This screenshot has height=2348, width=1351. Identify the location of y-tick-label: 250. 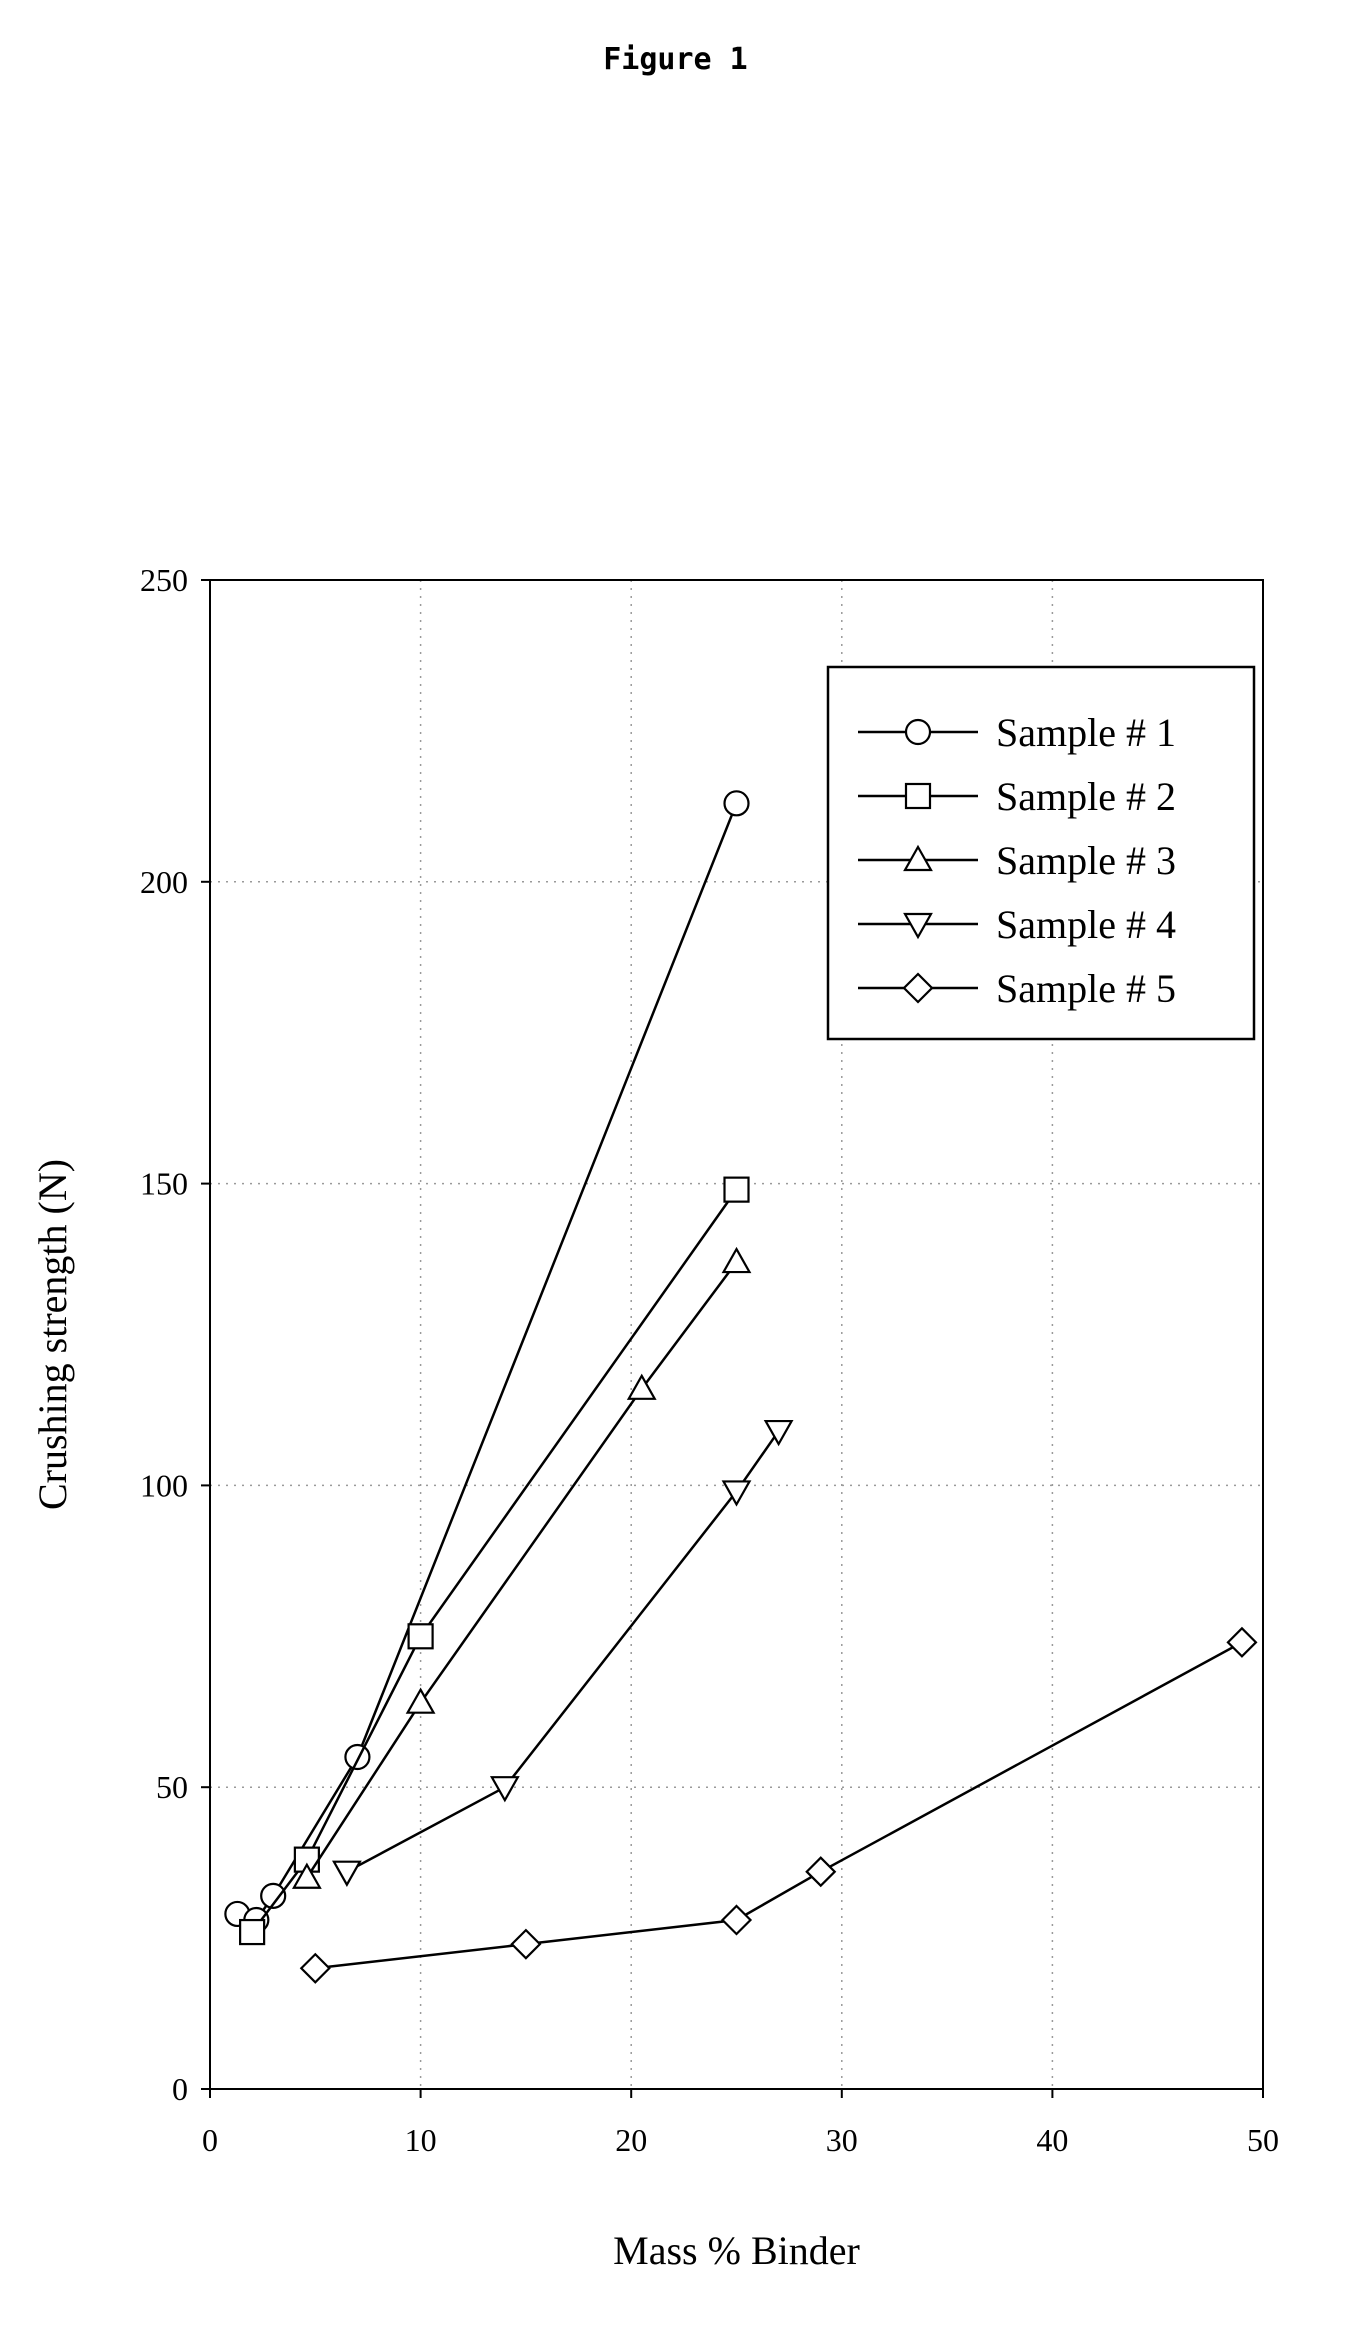
(164, 580).